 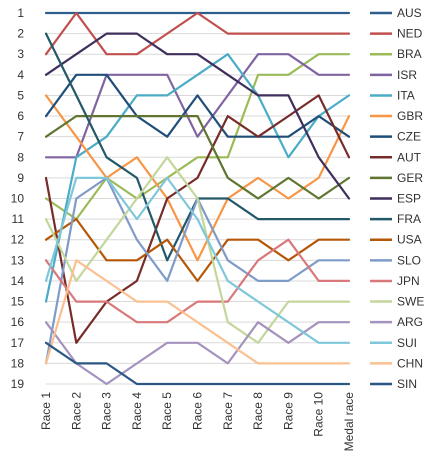 I want to click on y-tick-label: 19, so click(x=18, y=384).